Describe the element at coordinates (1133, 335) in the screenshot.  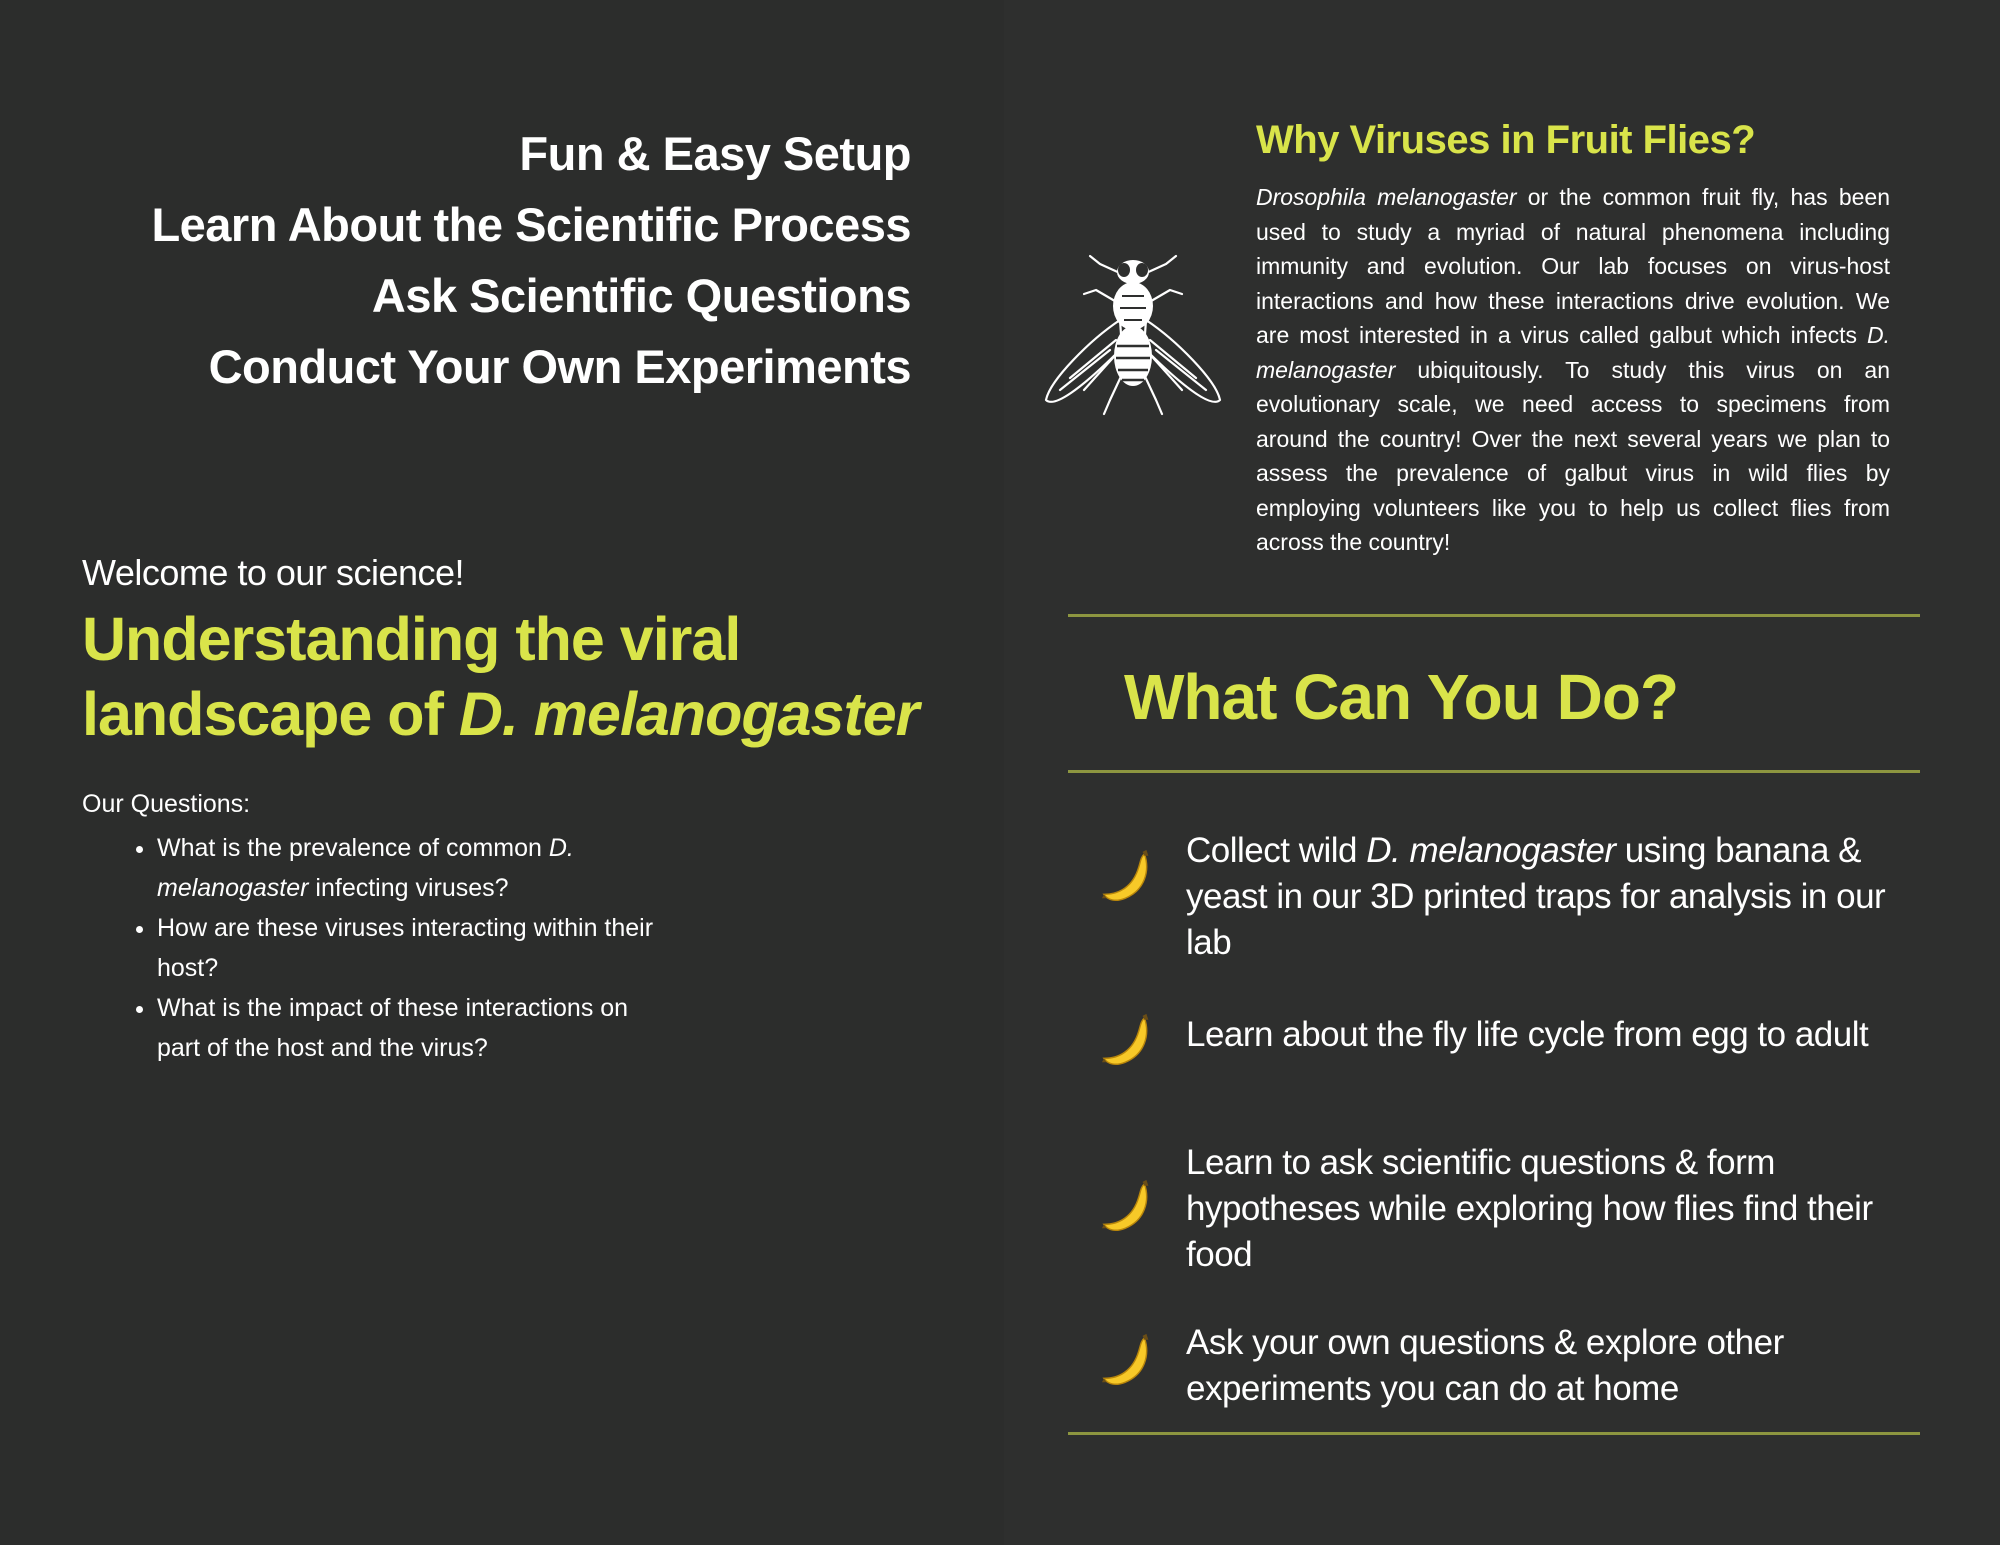
I see `fly-illustration-icon` at that location.